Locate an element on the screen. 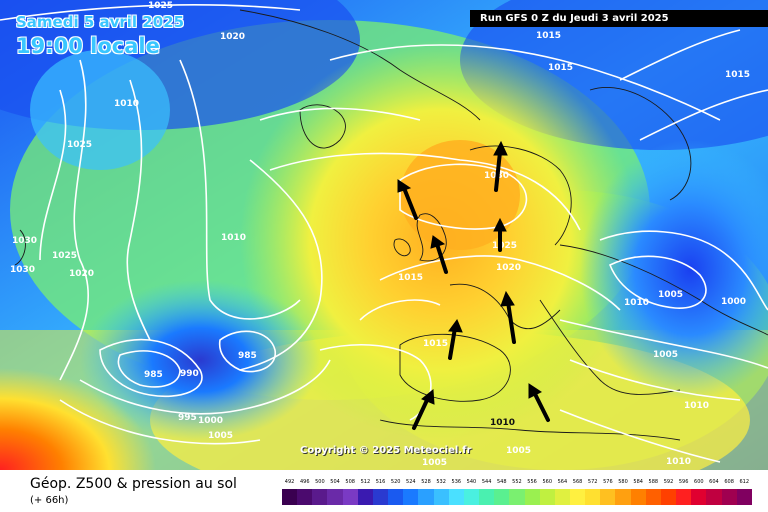 The width and height of the screenshot is (768, 512). scale-value: 568 is located at coordinates (577, 482).